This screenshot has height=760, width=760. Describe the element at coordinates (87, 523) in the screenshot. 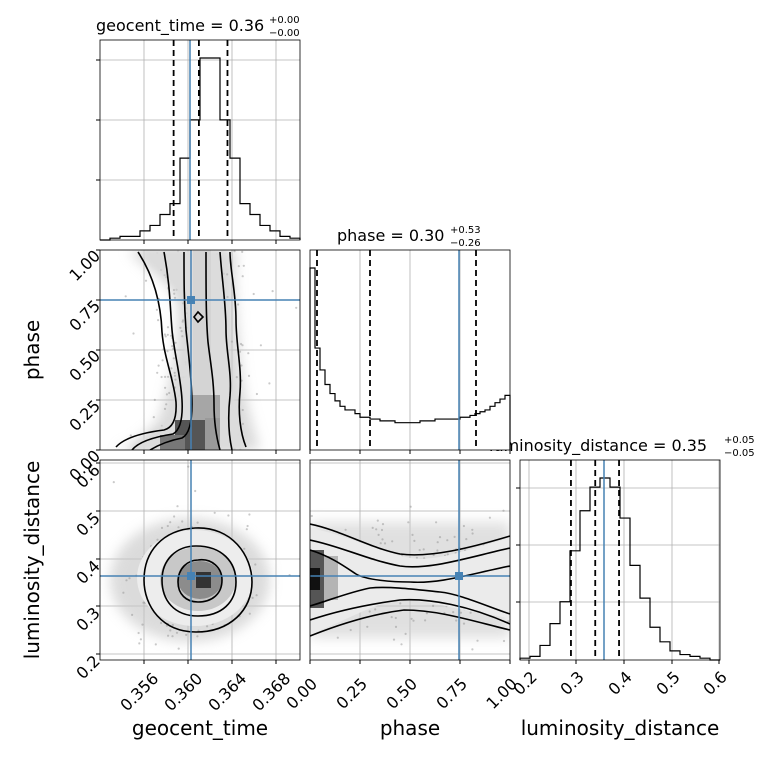

I see `y-tick-label: 0.5` at that location.